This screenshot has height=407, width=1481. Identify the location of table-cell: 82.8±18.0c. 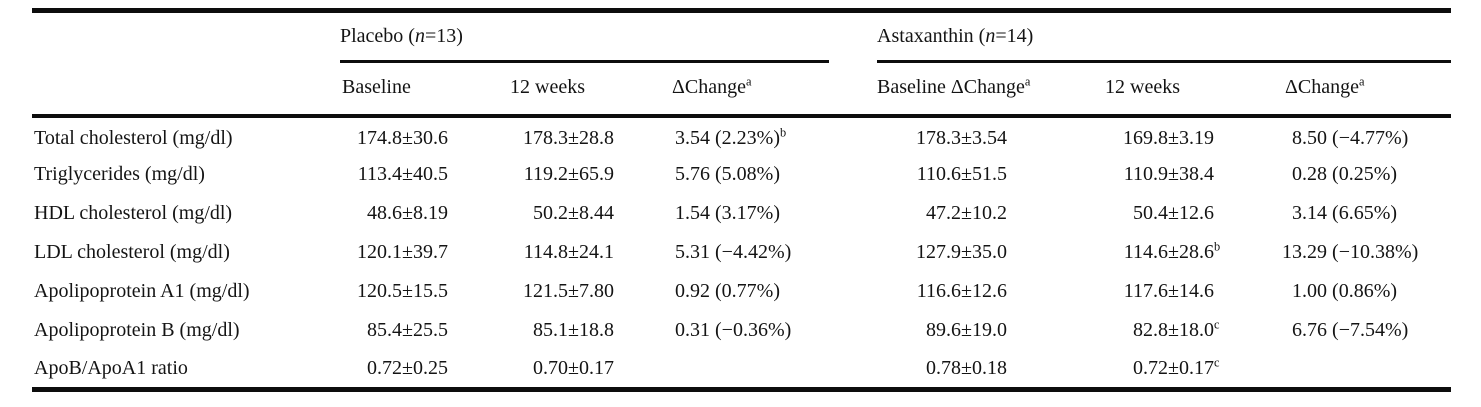
(1176, 329).